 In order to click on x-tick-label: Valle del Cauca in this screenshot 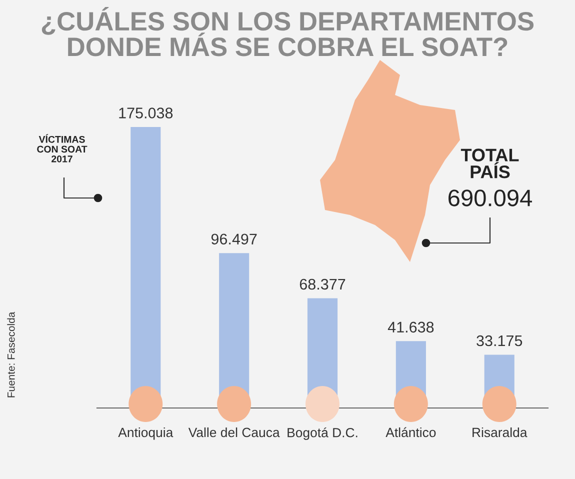, I will do `click(234, 432)`.